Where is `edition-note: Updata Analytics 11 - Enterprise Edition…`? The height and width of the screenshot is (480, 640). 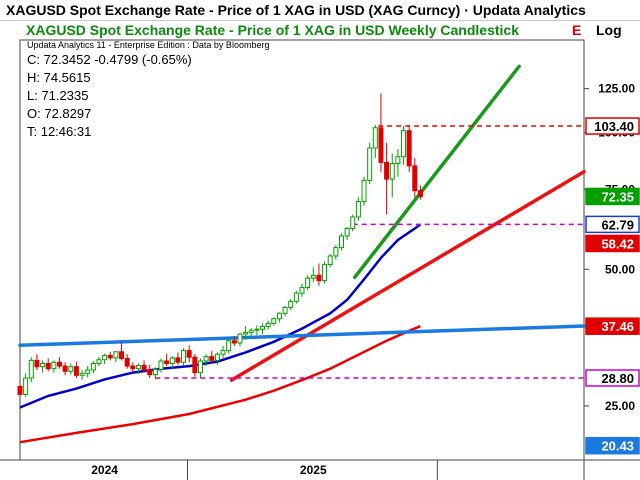 edition-note: Updata Analytics 11 - Enterprise Edition… is located at coordinates (148, 45).